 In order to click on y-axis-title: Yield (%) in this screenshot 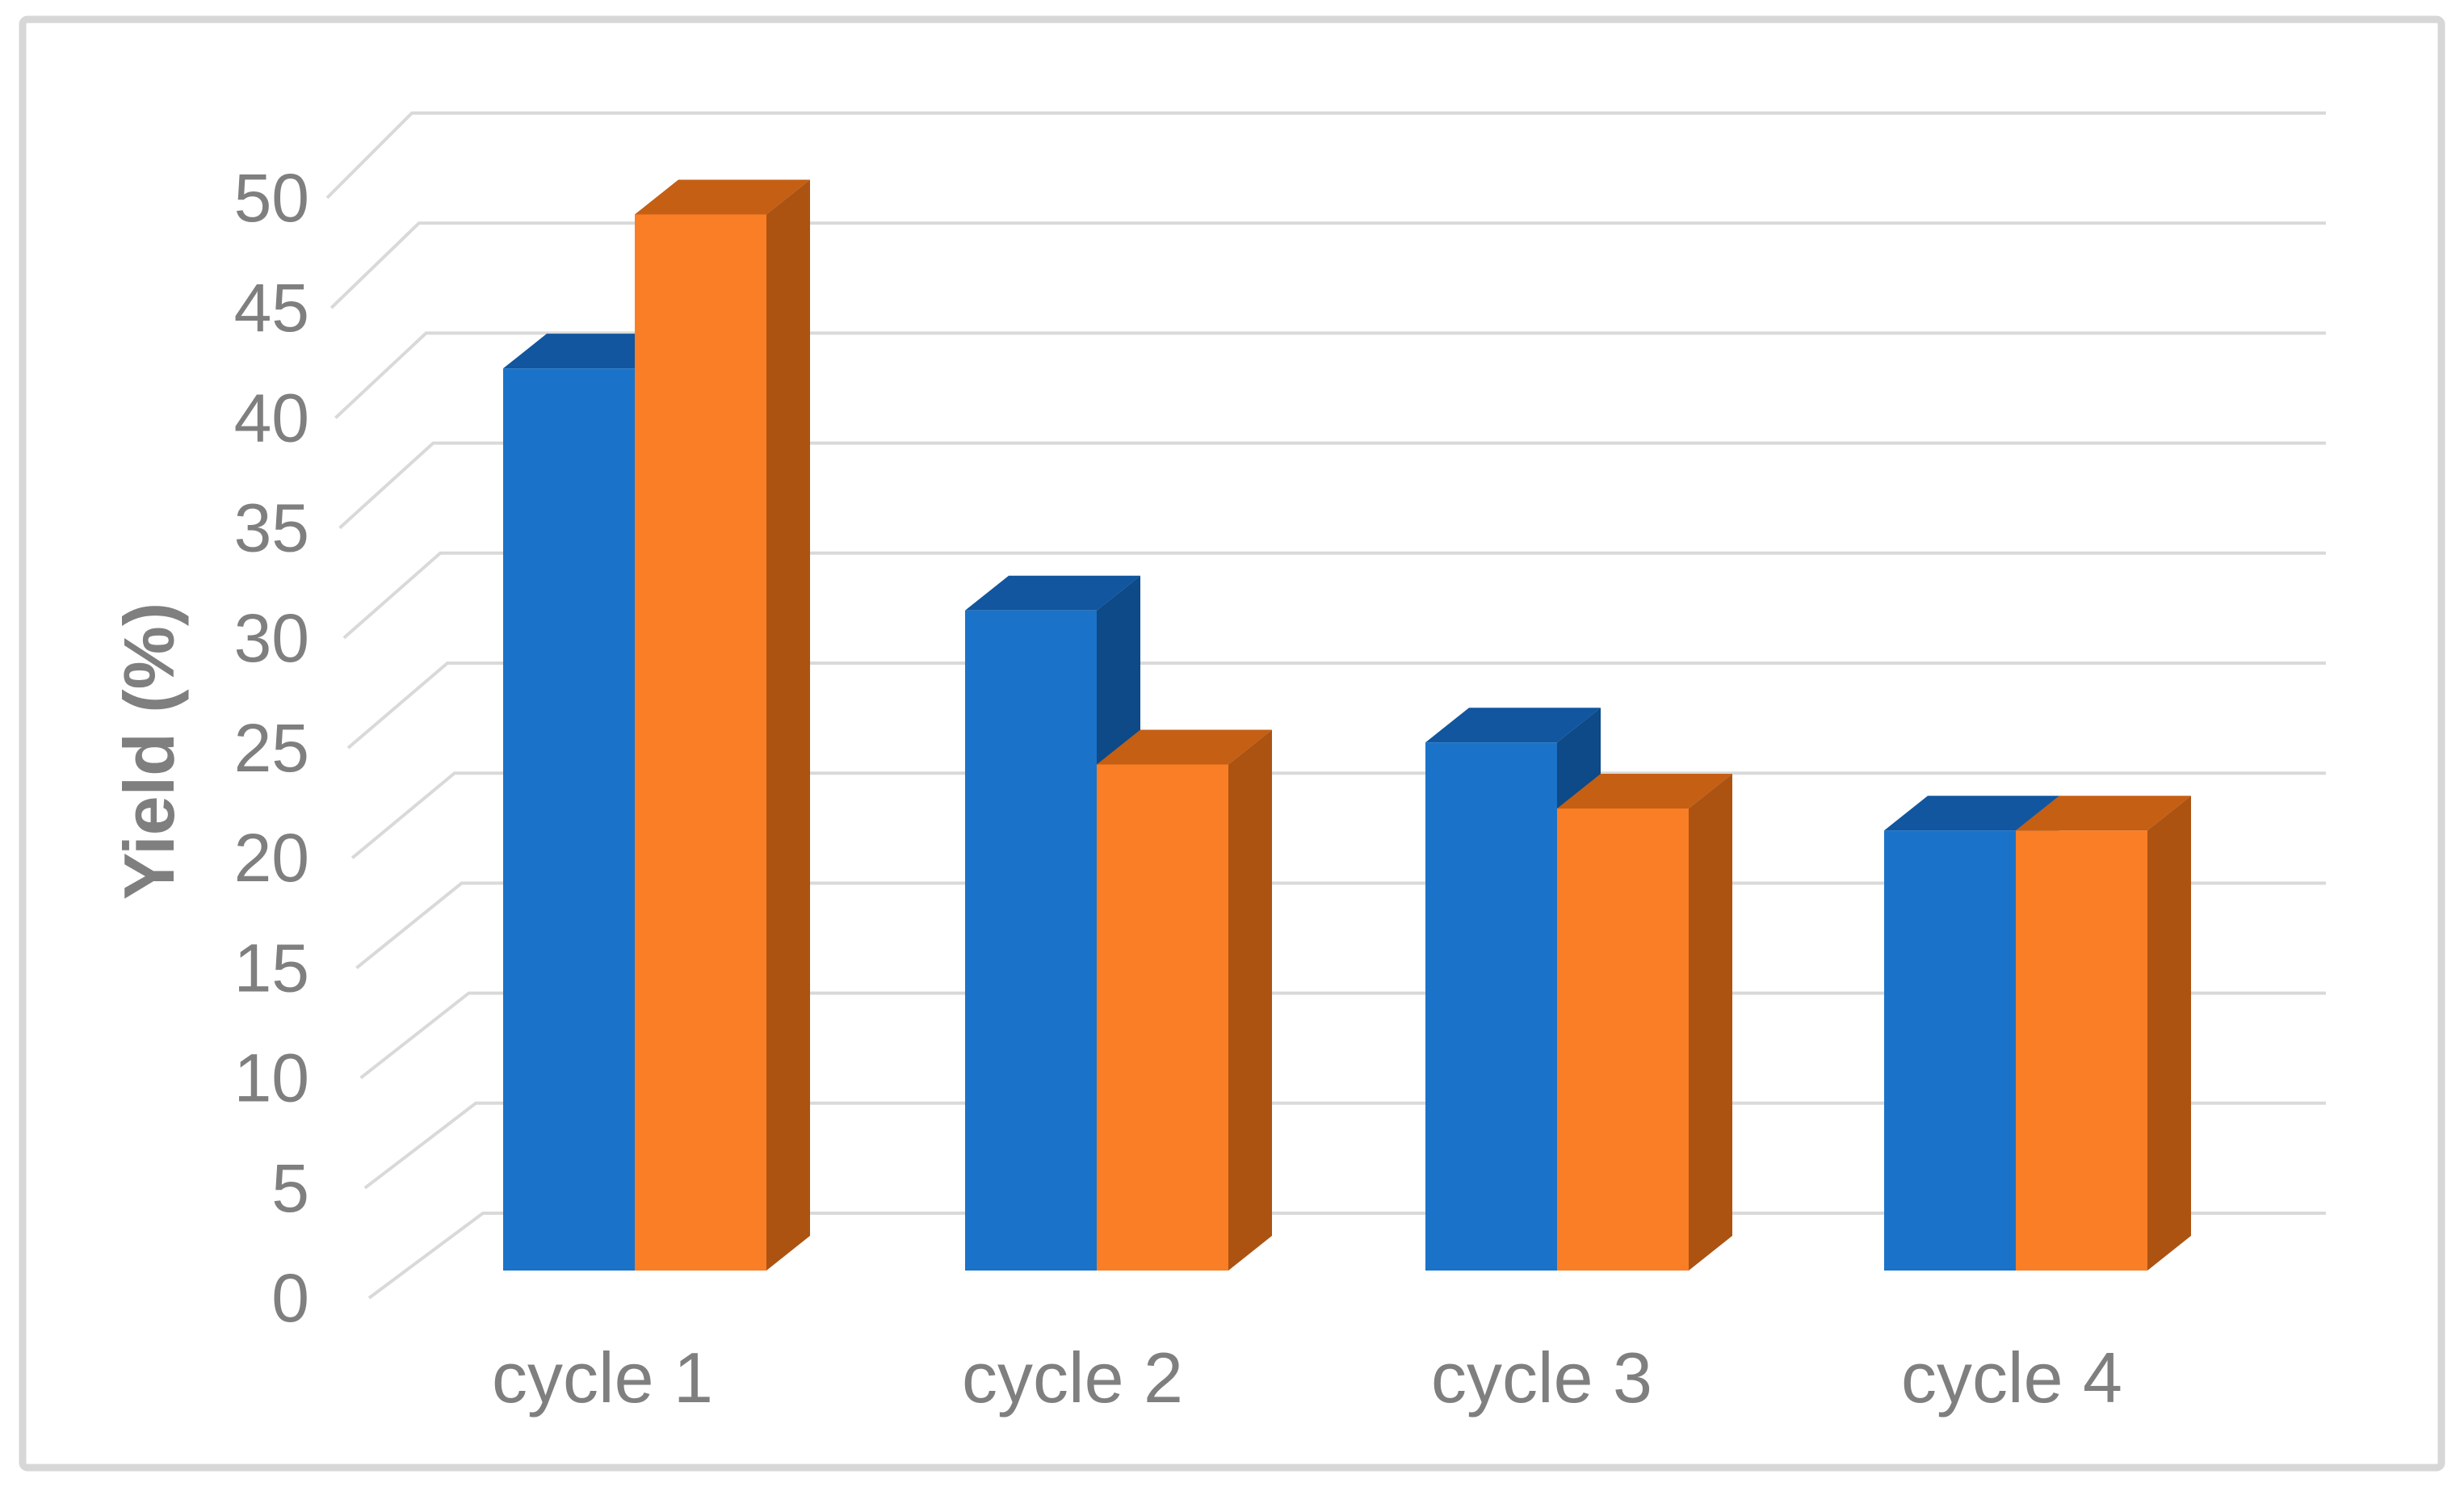, I will do `click(149, 751)`.